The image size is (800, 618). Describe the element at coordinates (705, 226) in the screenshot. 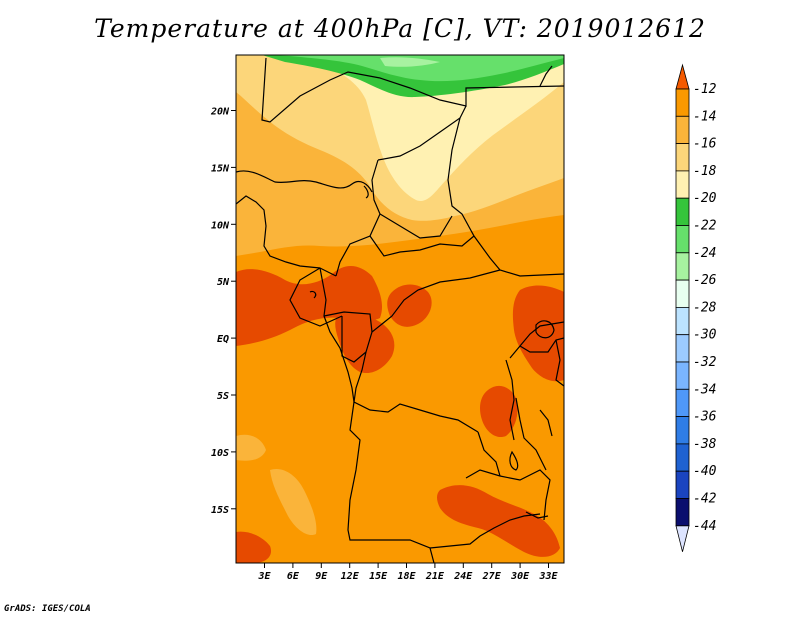

I see `colorbar-label: -22` at that location.